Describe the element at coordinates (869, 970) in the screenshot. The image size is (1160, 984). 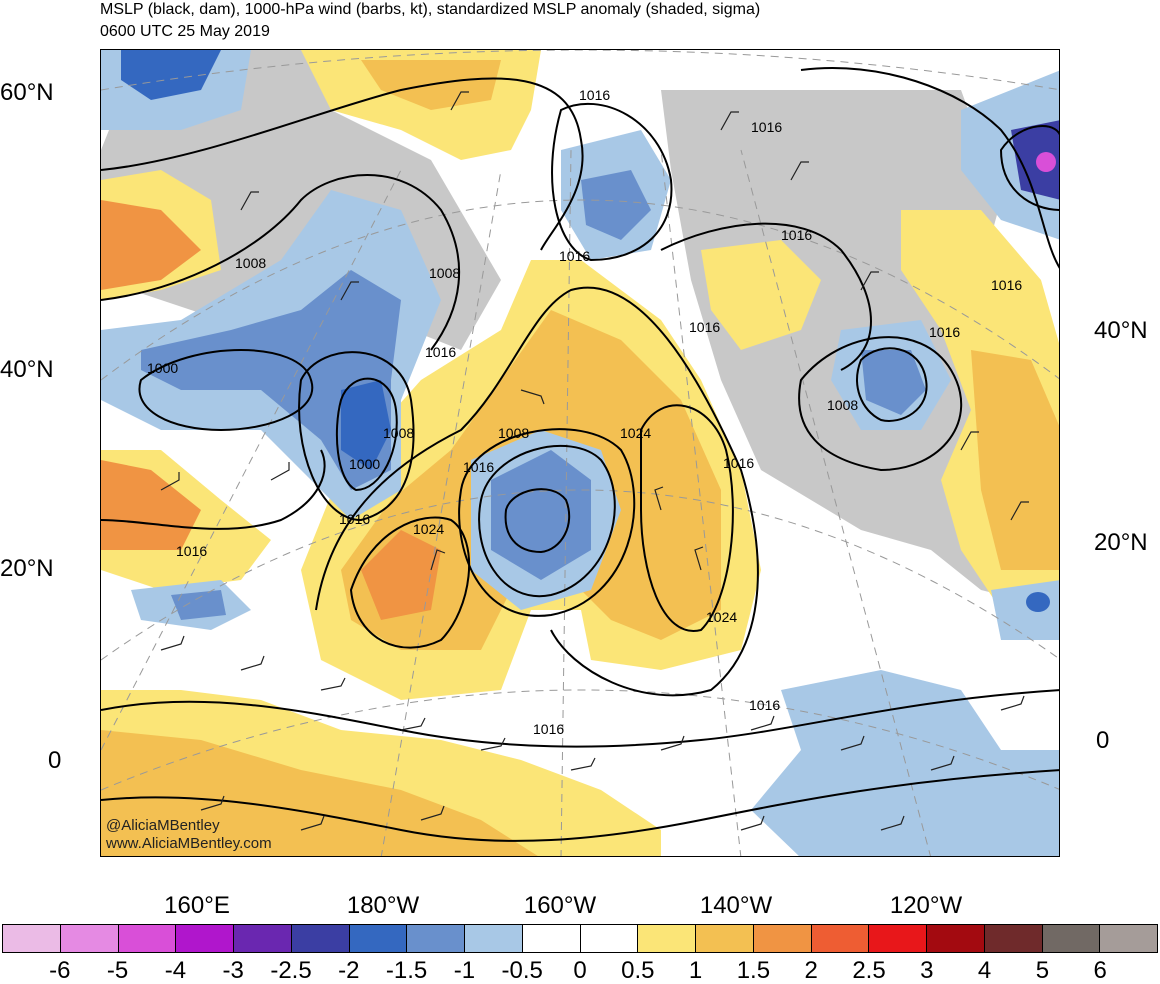
I see `colorbar-tick-label: 2.5` at that location.